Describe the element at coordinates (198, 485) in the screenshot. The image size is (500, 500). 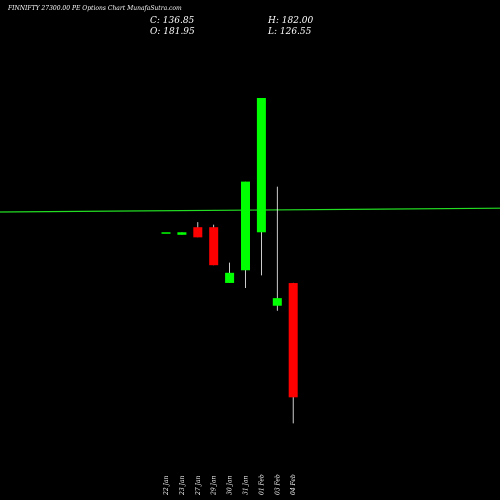
I see `x-tick-label: 27 Jan` at that location.